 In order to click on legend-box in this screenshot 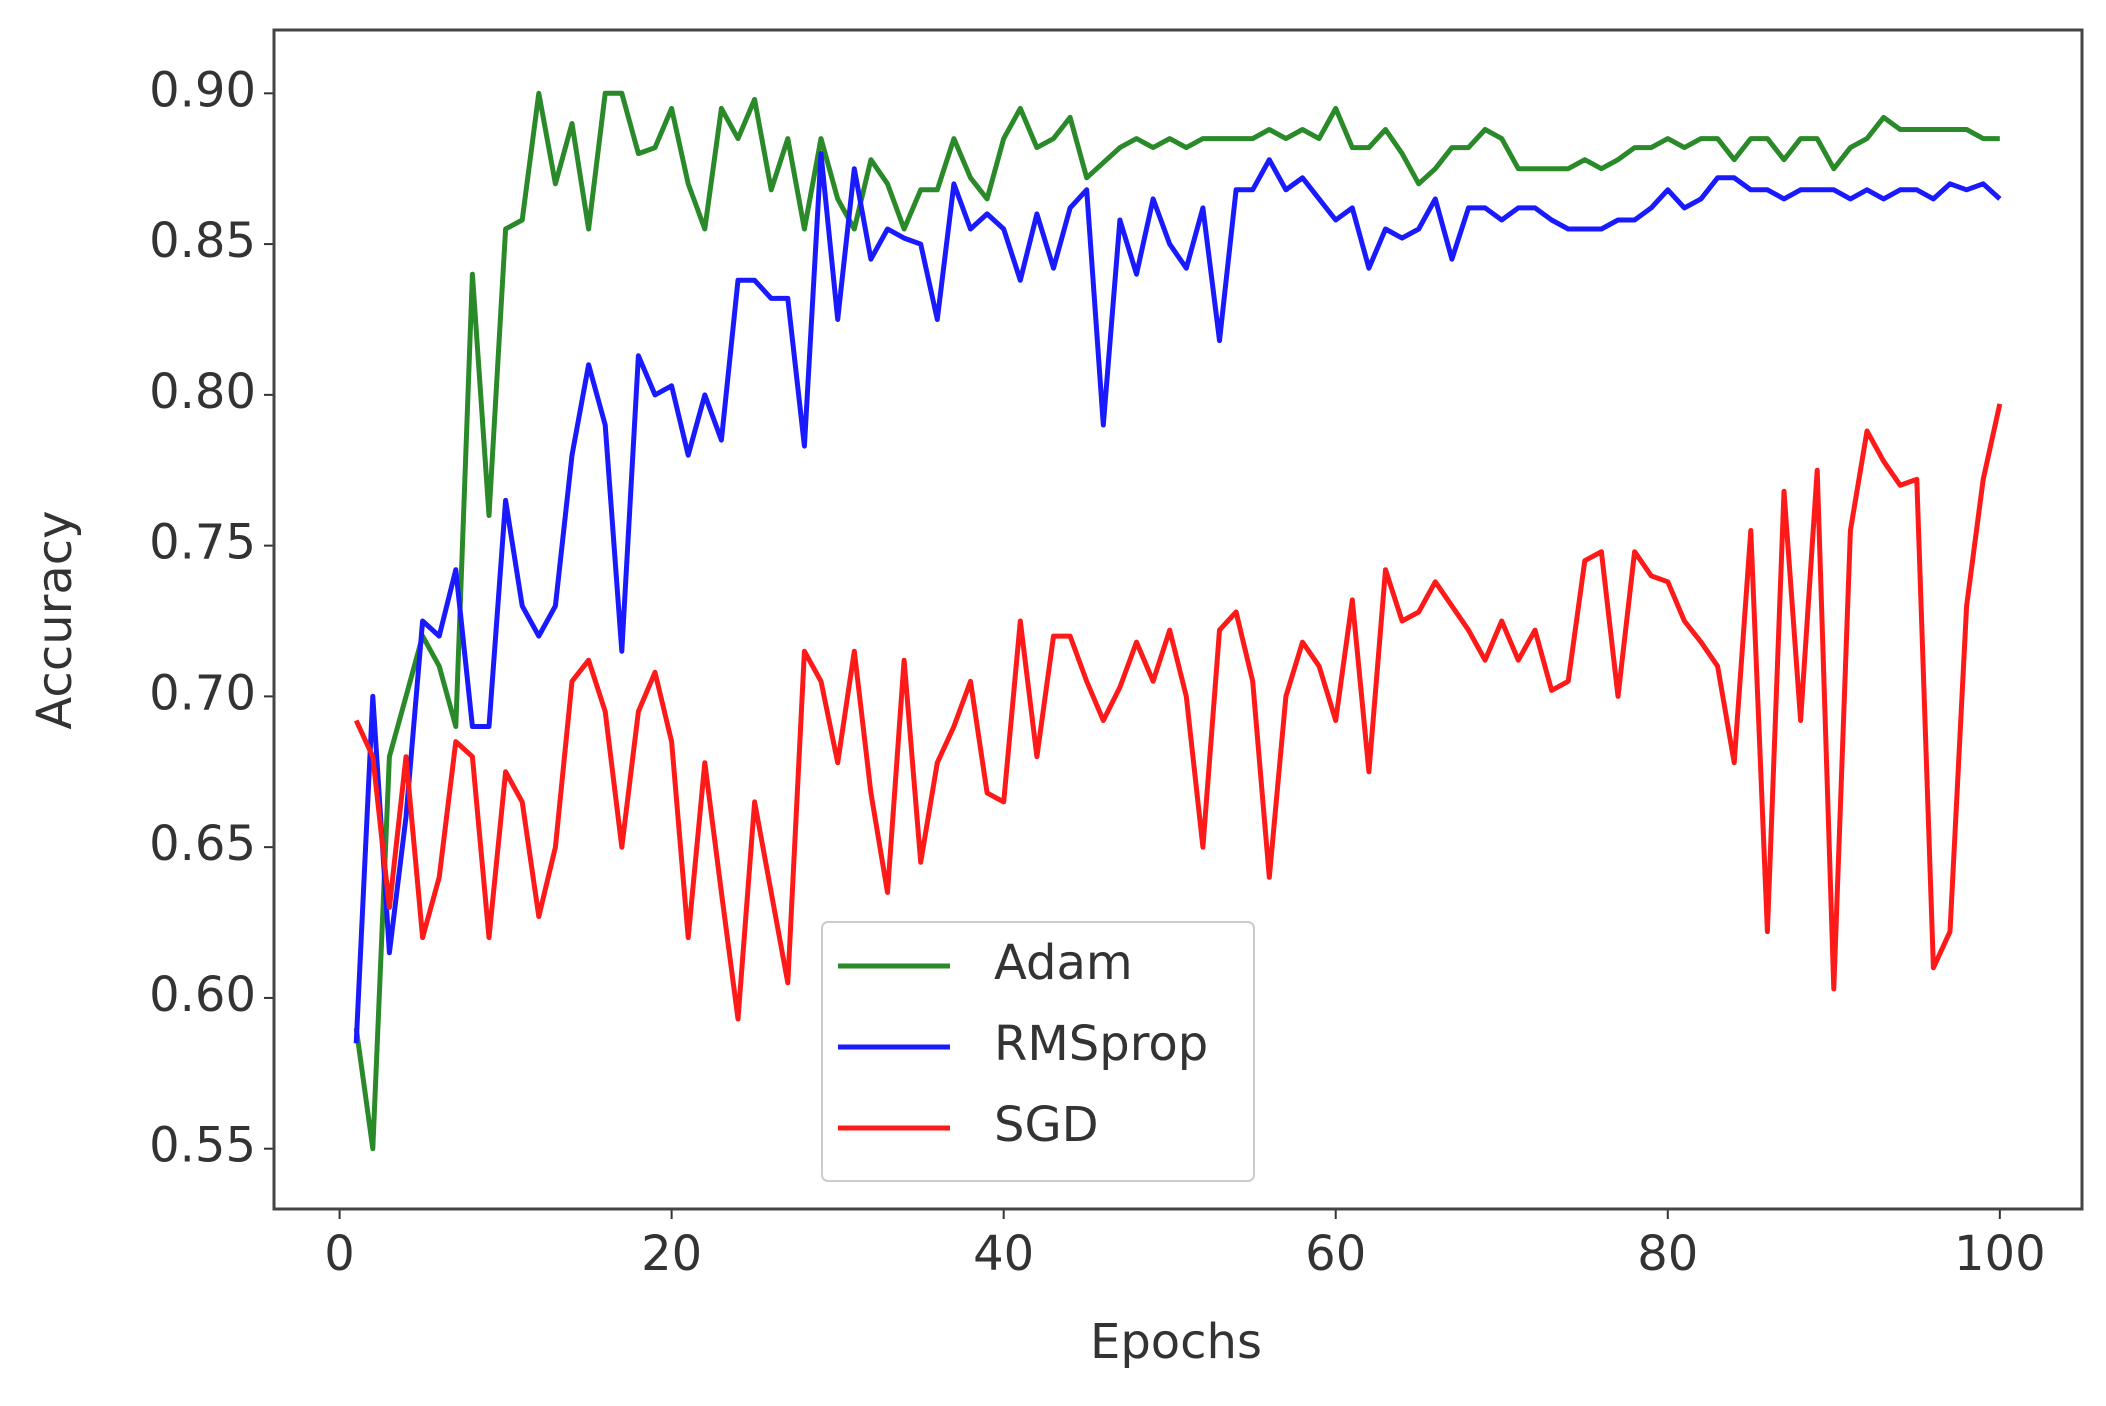, I will do `click(1038, 1051)`.